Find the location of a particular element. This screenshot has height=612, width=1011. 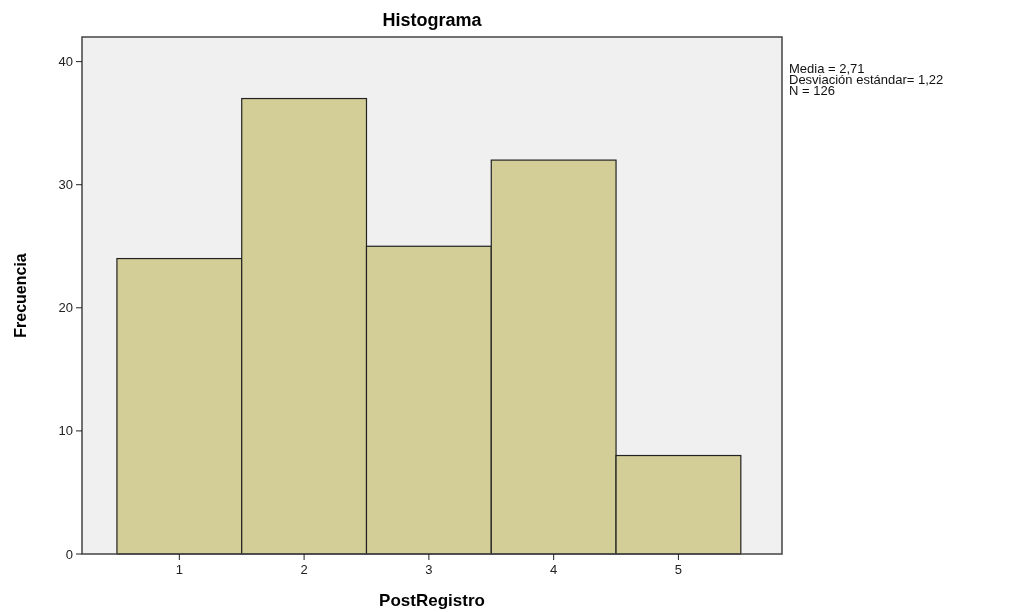

y-tick-label: 0 is located at coordinates (69, 554).